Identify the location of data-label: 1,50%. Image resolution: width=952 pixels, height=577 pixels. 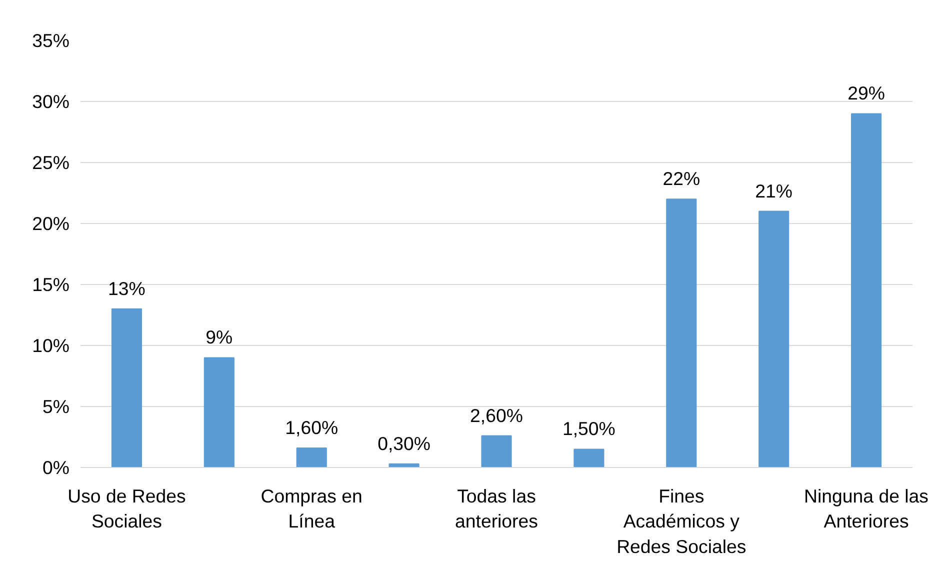
(589, 429).